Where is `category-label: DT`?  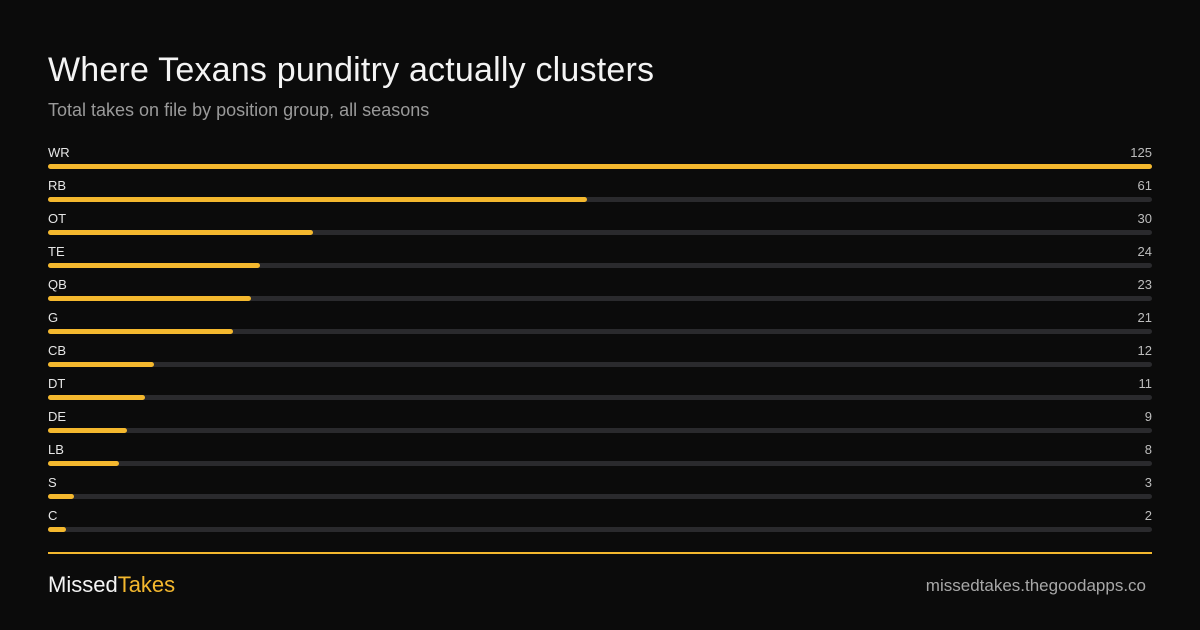
category-label: DT is located at coordinates (57, 383).